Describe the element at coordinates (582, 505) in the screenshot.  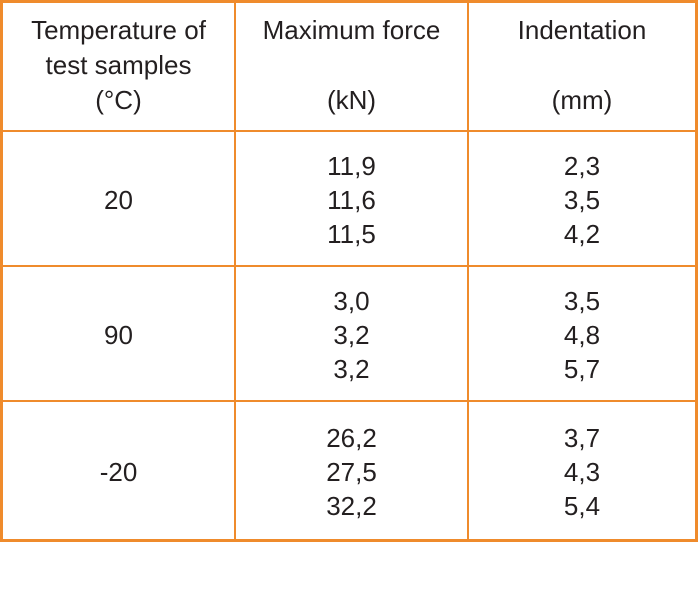
I see `indentation-value: 5,4` at that location.